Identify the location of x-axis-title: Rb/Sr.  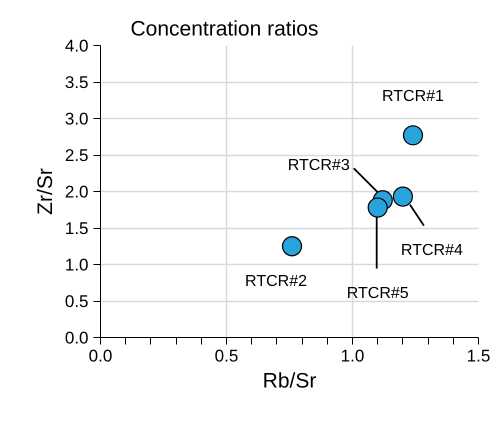
(289, 381).